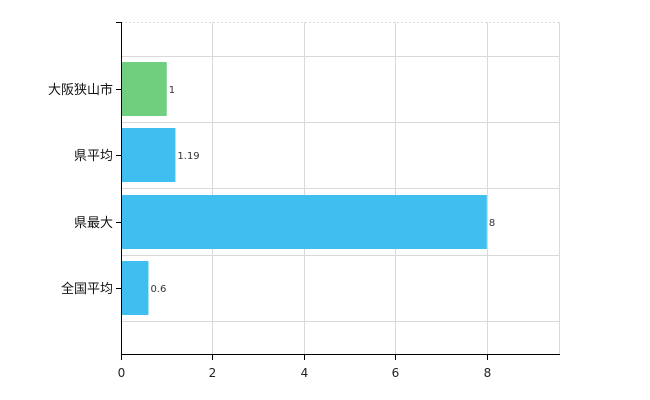 This screenshot has height=400, width=650. What do you see at coordinates (158, 289) in the screenshot?
I see `value-label: 0.6` at bounding box center [158, 289].